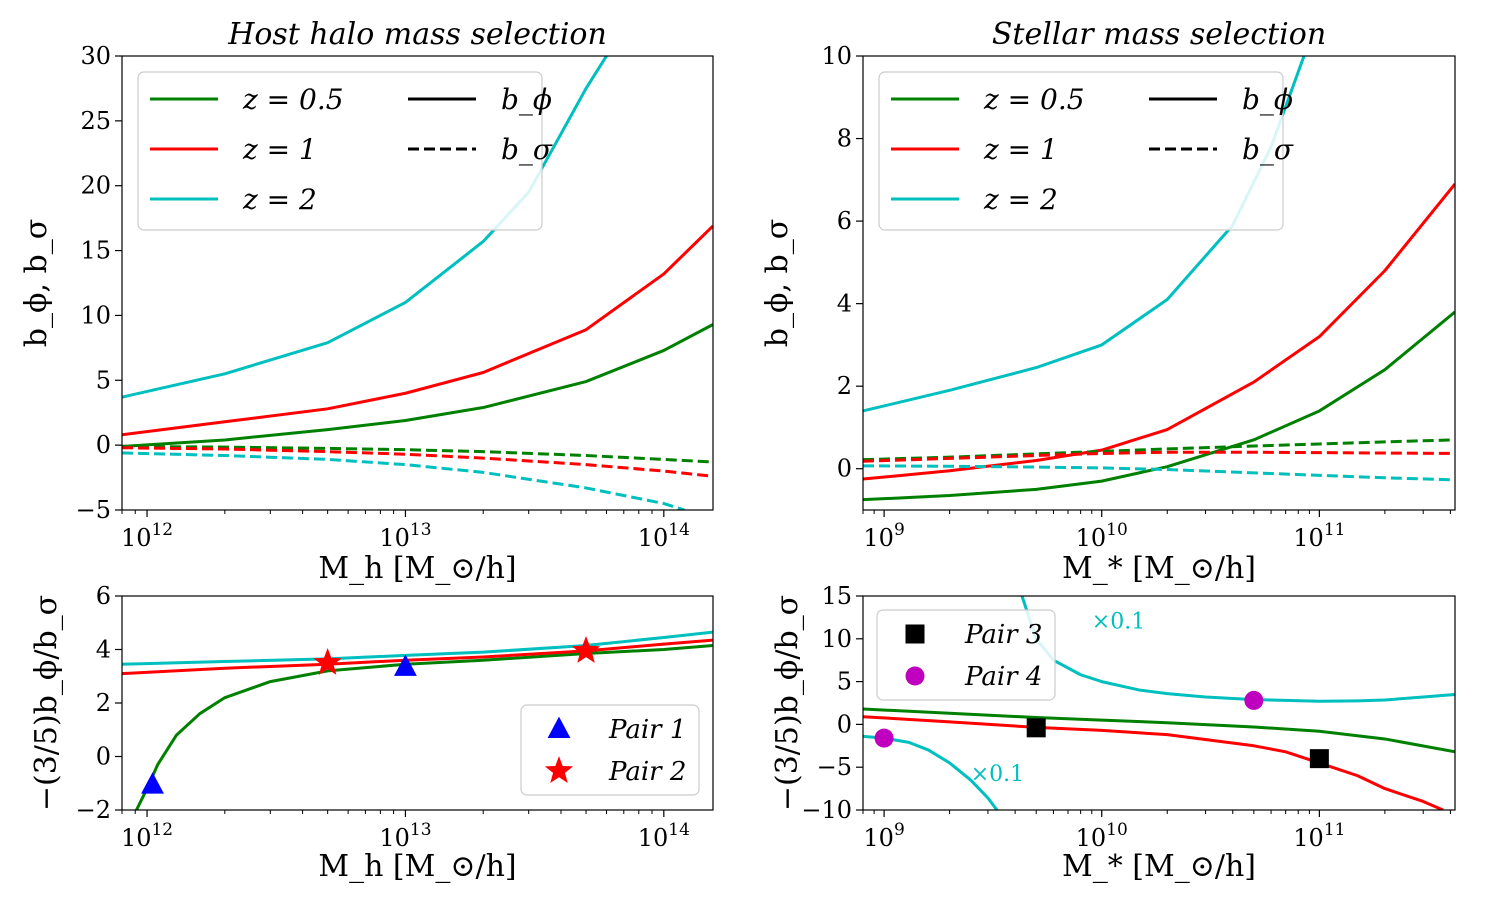  What do you see at coordinates (647, 730) in the screenshot?
I see `legend-label: Pair 1` at bounding box center [647, 730].